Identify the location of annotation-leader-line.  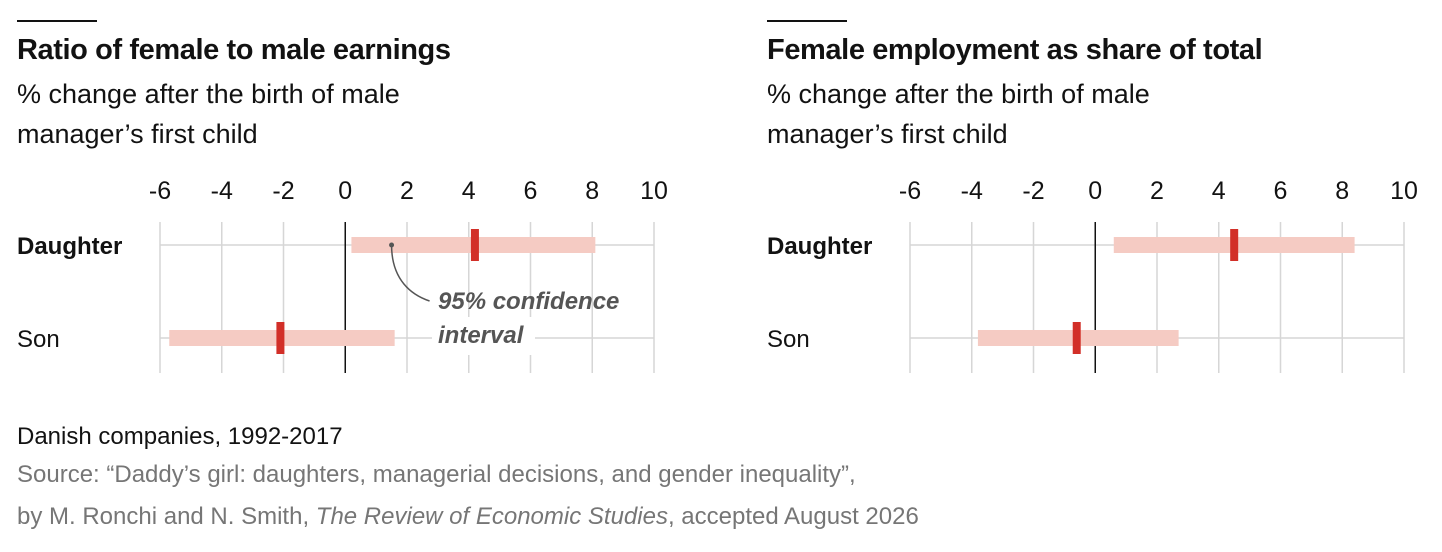
(410, 273).